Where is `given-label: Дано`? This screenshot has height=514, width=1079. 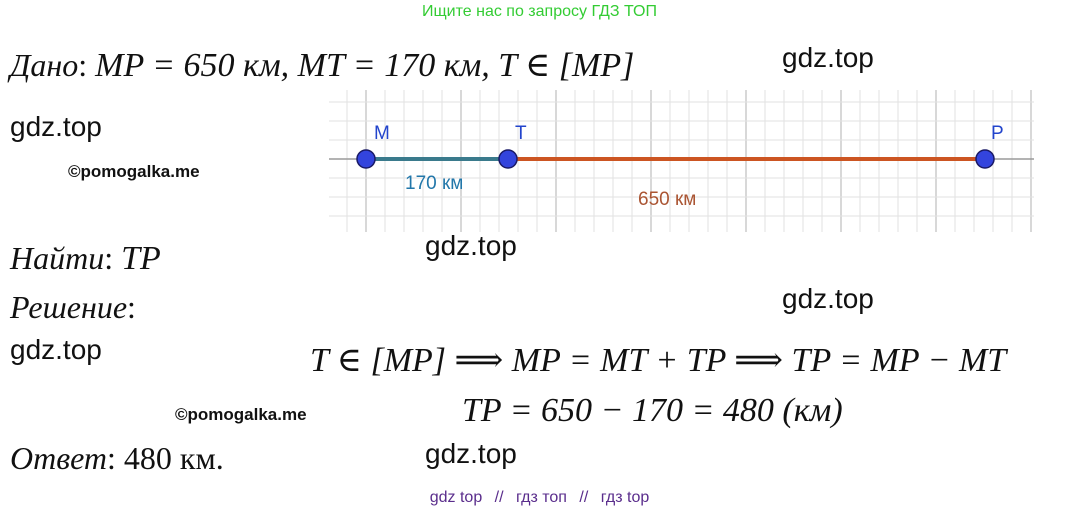
given-label: Дано is located at coordinates (44, 65).